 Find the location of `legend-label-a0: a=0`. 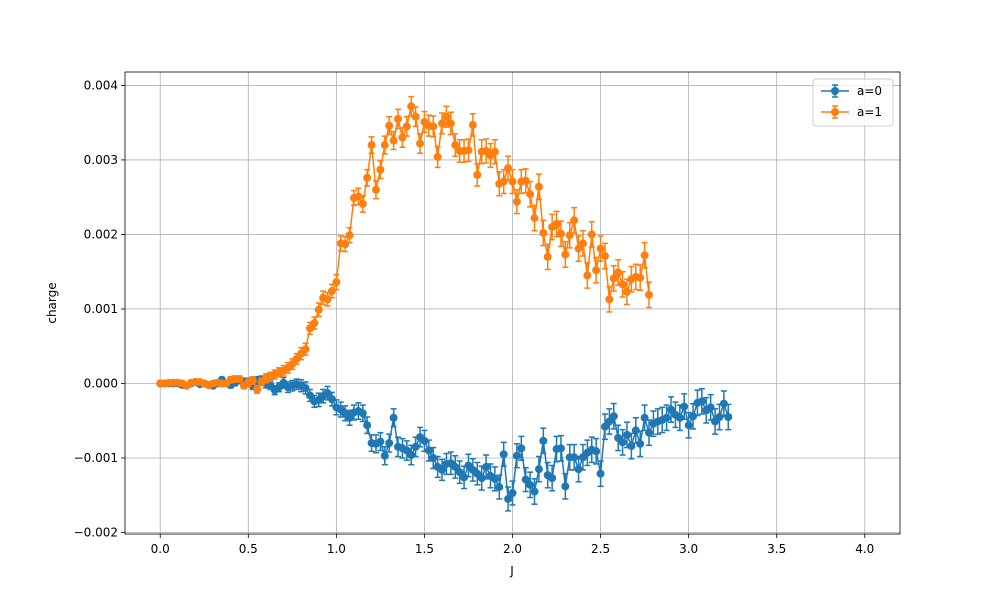

legend-label-a0: a=0 is located at coordinates (869, 91).